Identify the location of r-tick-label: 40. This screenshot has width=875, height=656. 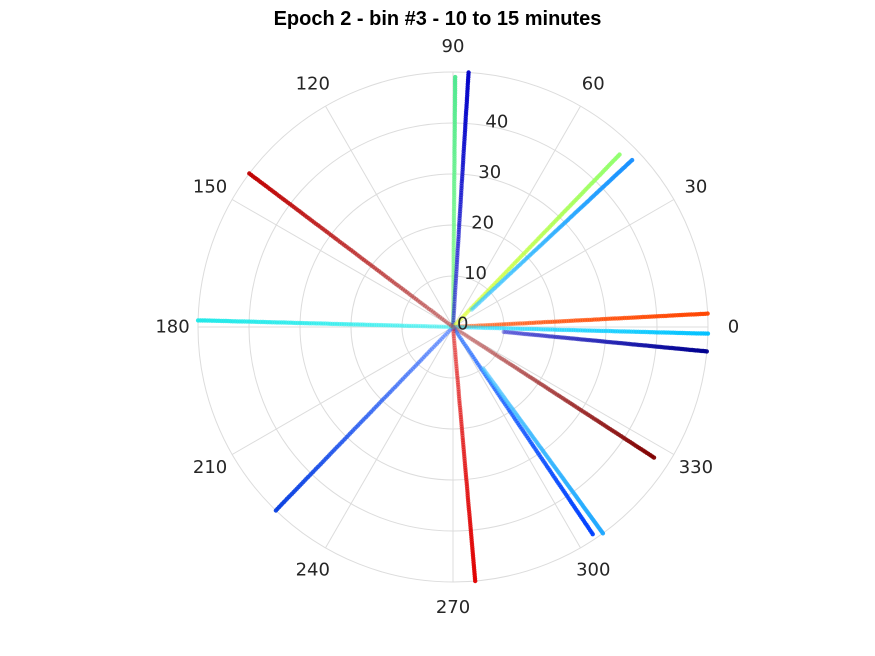
(496, 121).